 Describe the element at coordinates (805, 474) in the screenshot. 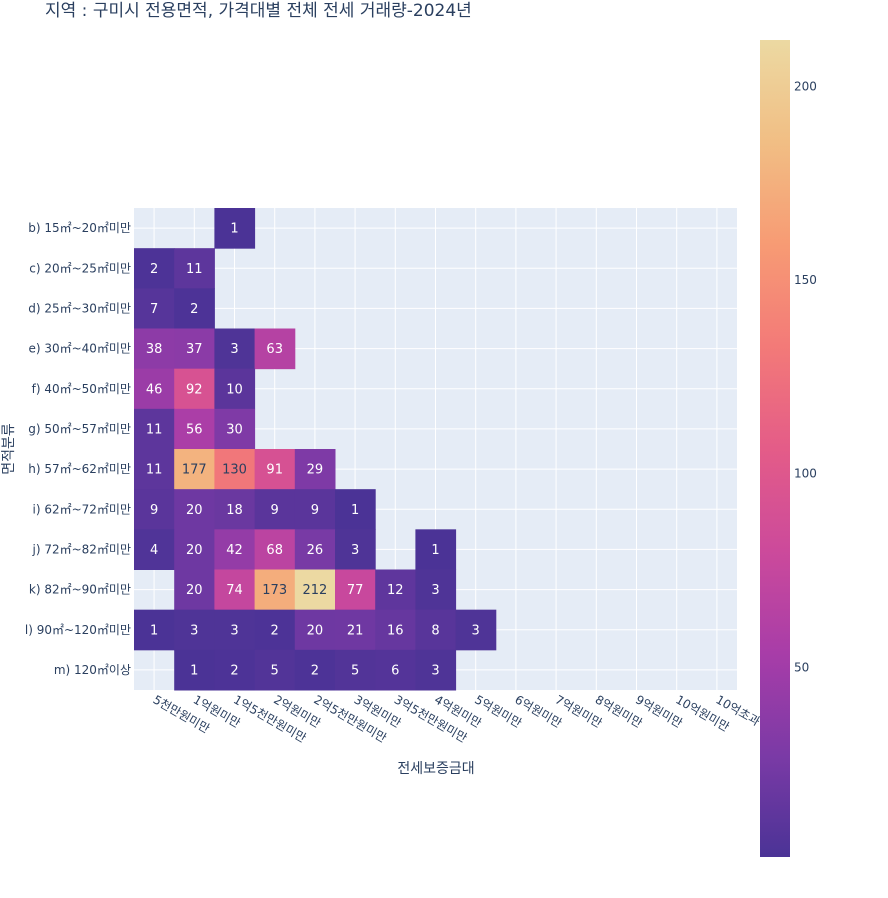

I see `colorbar-tick-label: 100` at that location.